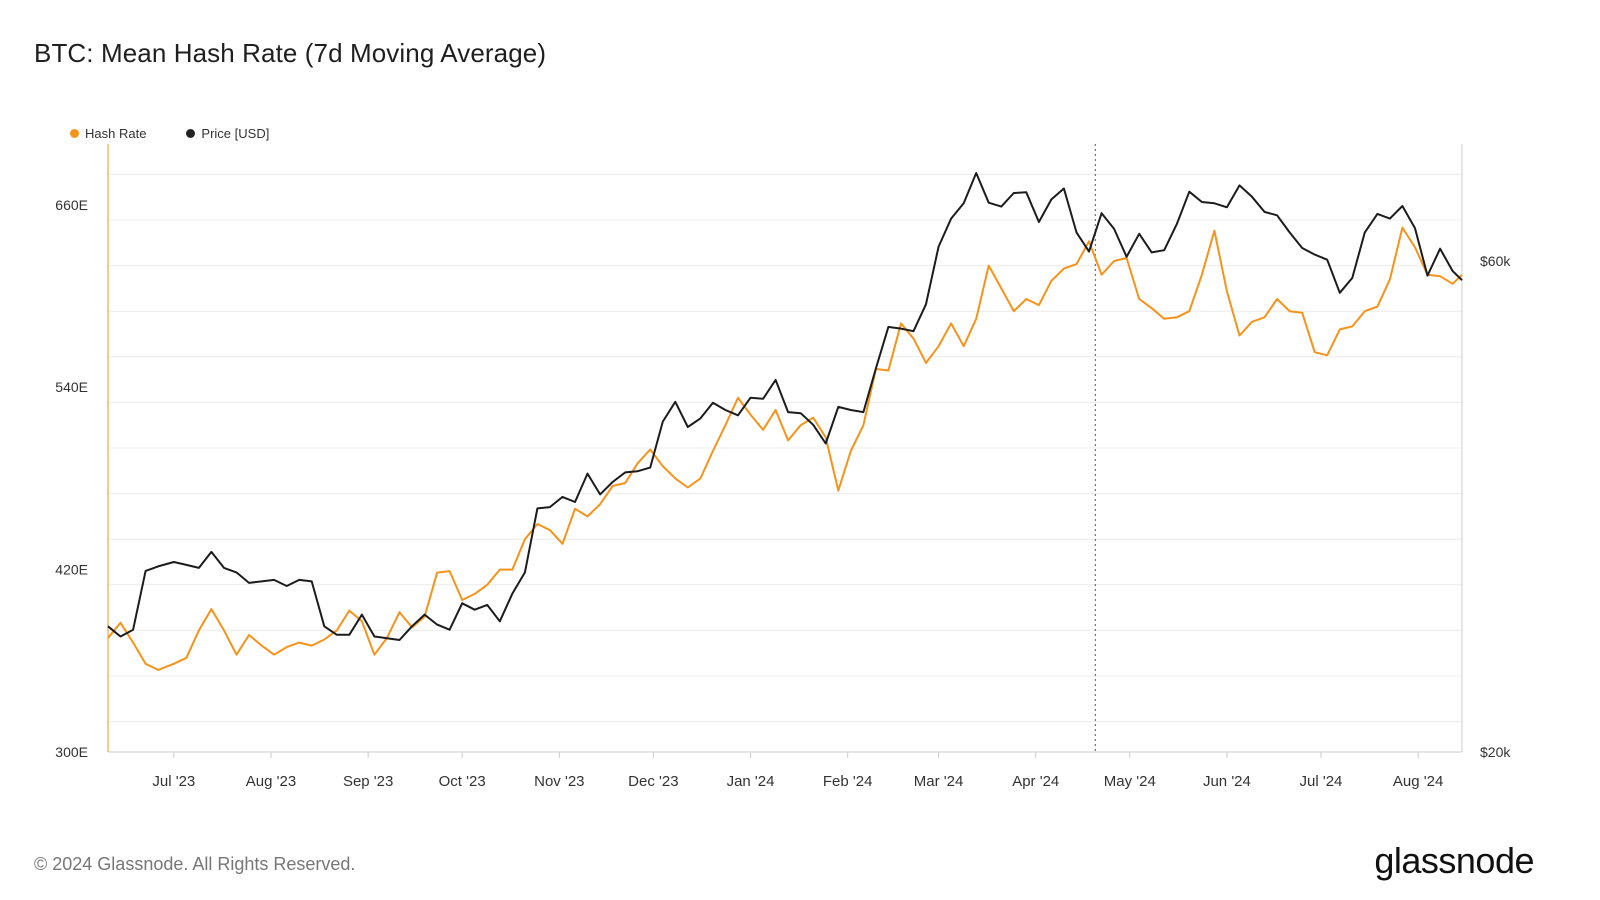 Image resolution: width=1600 pixels, height=900 pixels. What do you see at coordinates (71, 752) in the screenshot?
I see `y-left-tick-label: 300E` at bounding box center [71, 752].